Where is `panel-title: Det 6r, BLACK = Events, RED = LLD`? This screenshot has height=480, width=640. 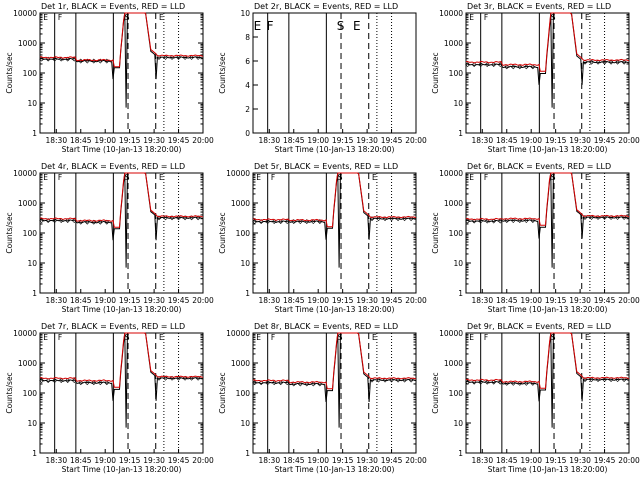
panel-title: Det 6r, BLACK = Events, RED = LLD is located at coordinates (539, 166).